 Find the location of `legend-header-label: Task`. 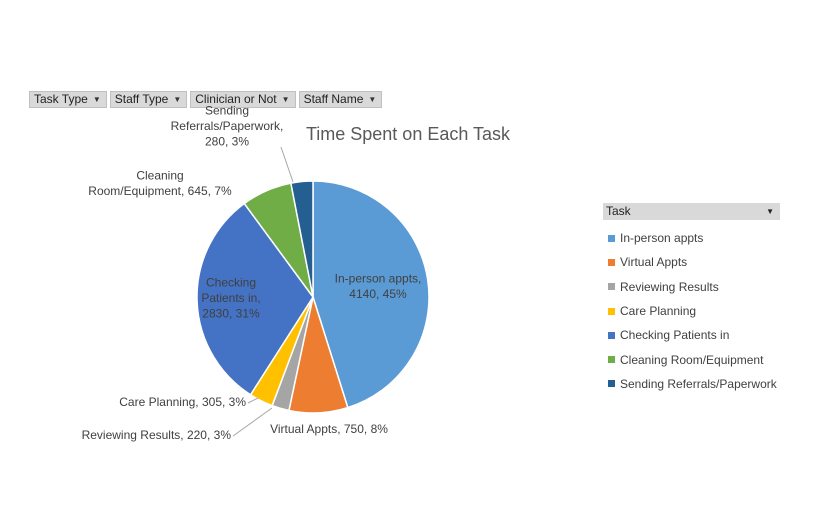

legend-header-label: Task is located at coordinates (618, 211).